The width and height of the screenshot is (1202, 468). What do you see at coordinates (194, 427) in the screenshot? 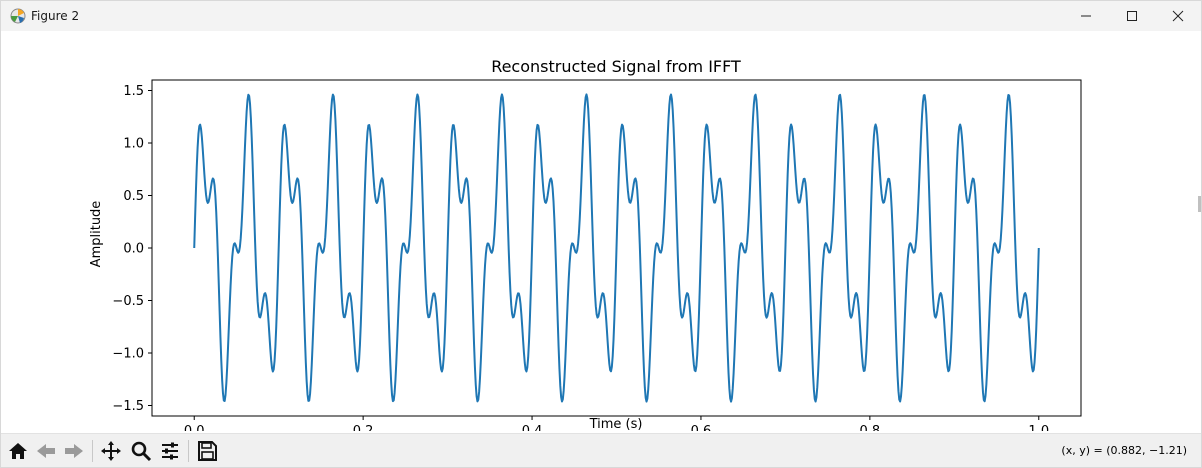
I see `x-tick-label: 0.0` at bounding box center [194, 427].